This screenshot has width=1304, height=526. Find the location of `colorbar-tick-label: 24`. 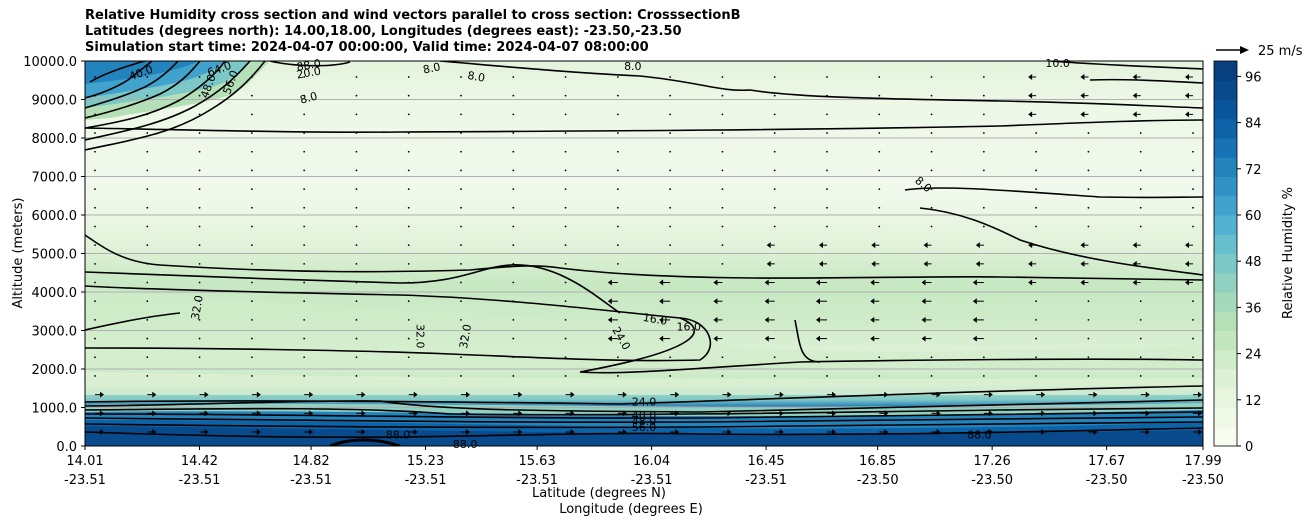

colorbar-tick-label: 24 is located at coordinates (1253, 355).